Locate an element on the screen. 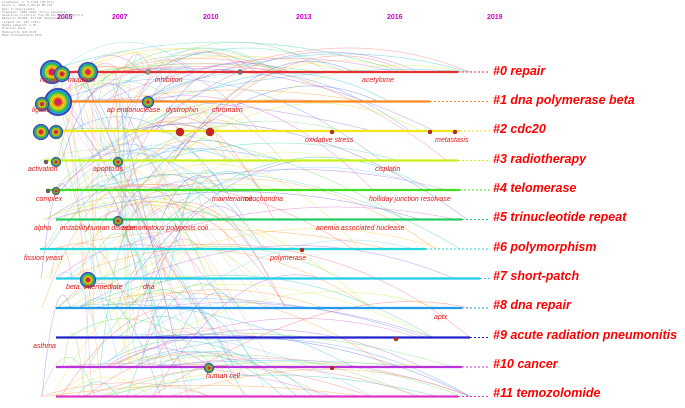 Image resolution: width=685 pixels, height=408 pixels. cluster-label: #2 cdc20 is located at coordinates (519, 129).